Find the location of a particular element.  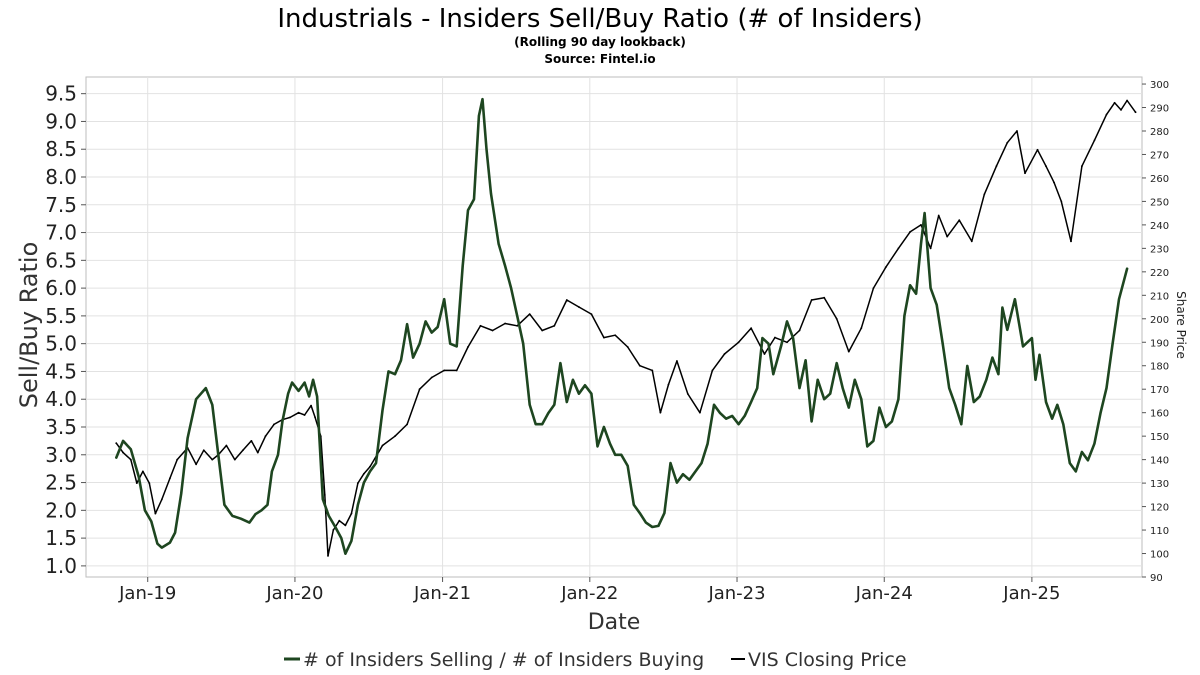

legend-label-vis-price: VIS Closing Price is located at coordinates (827, 660).